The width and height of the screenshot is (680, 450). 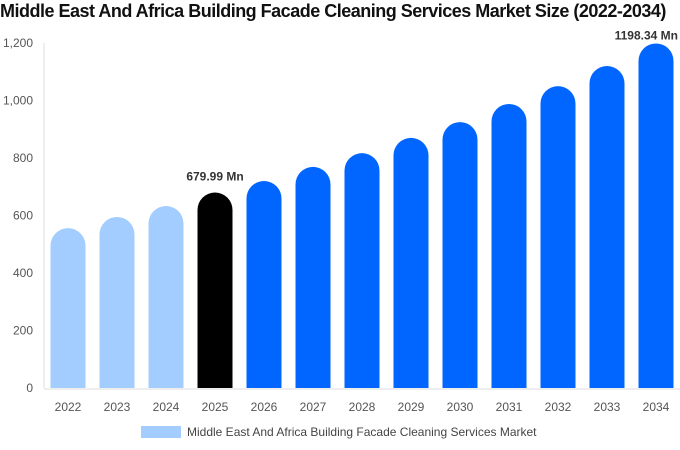 What do you see at coordinates (215, 407) in the screenshot?
I see `x-tick-label: 2025` at bounding box center [215, 407].